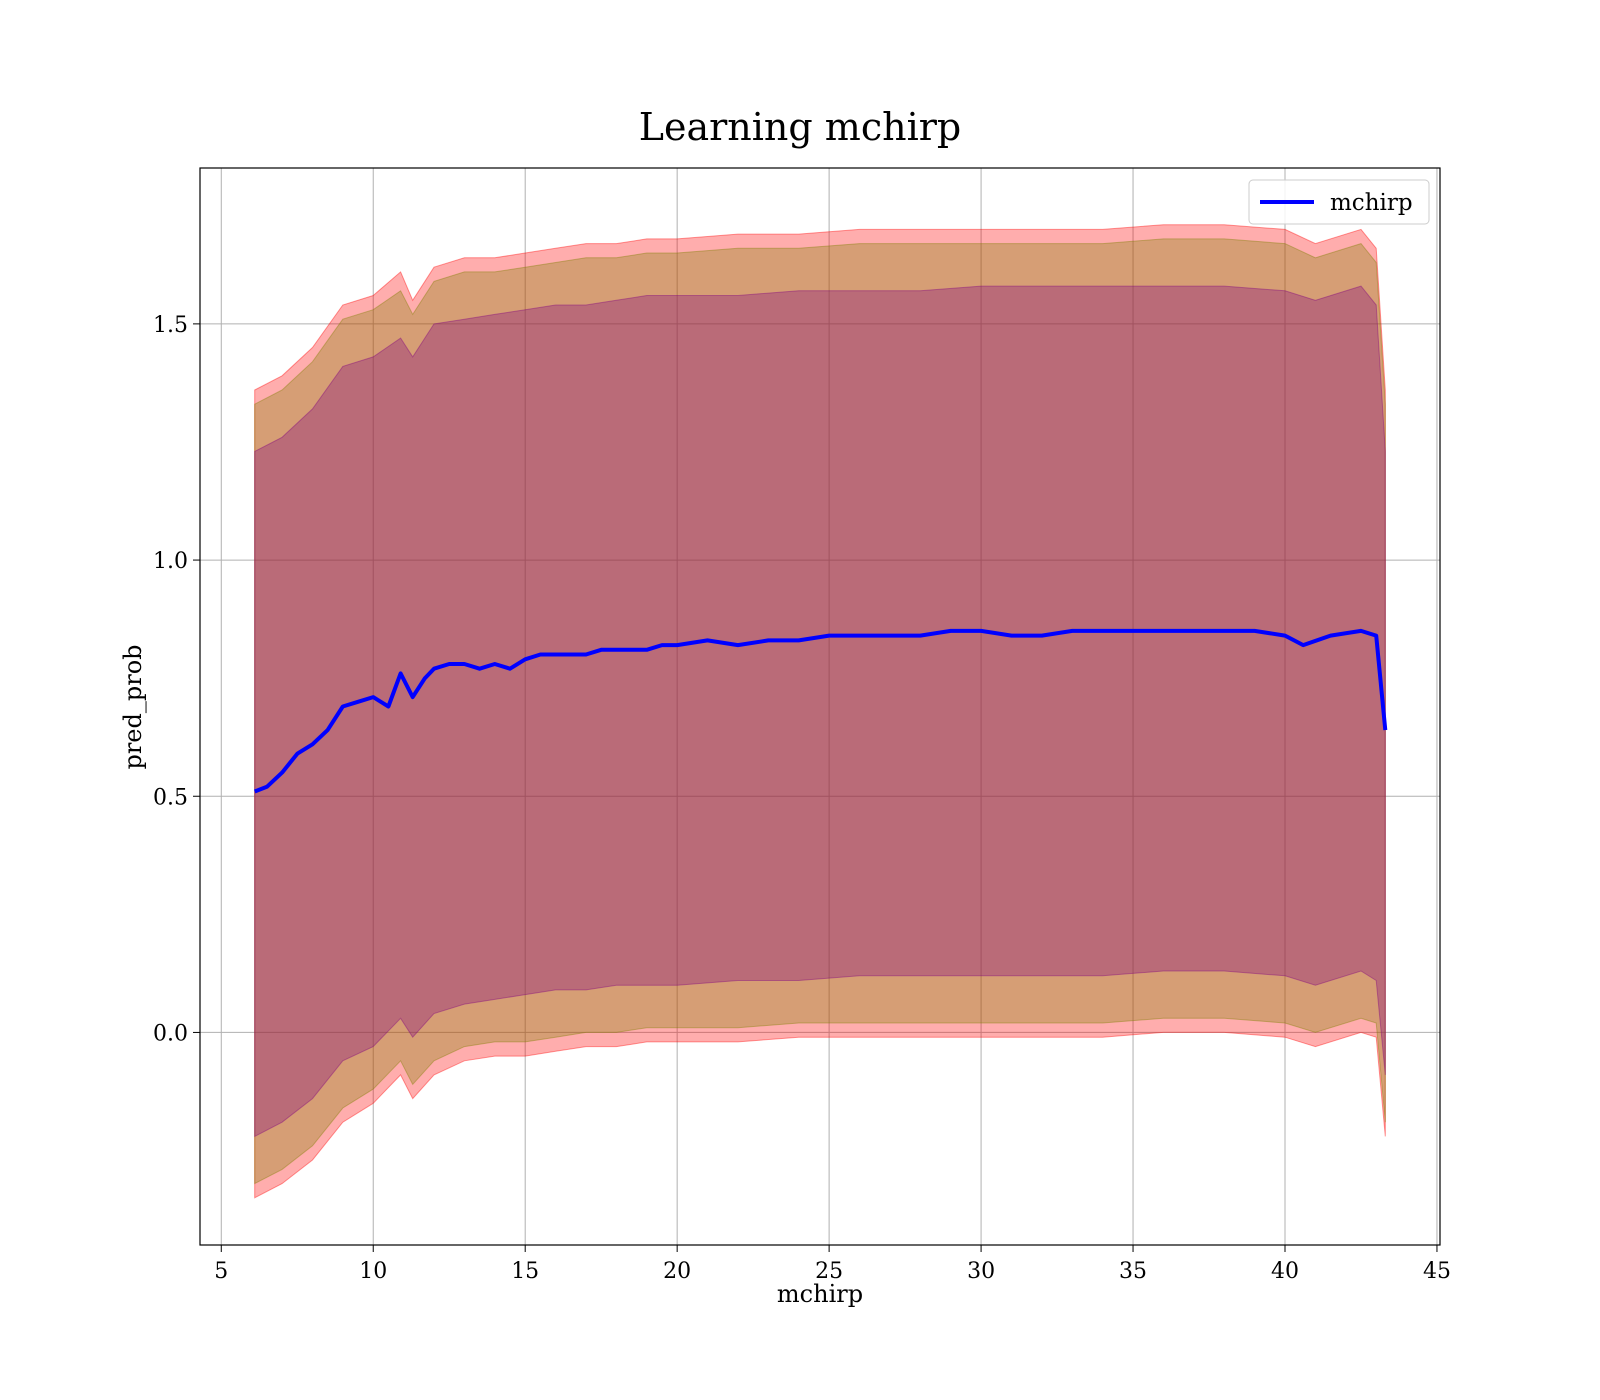 This screenshot has width=1600, height=1400. What do you see at coordinates (1133, 1271) in the screenshot?
I see `x-tick-label: 35` at bounding box center [1133, 1271].